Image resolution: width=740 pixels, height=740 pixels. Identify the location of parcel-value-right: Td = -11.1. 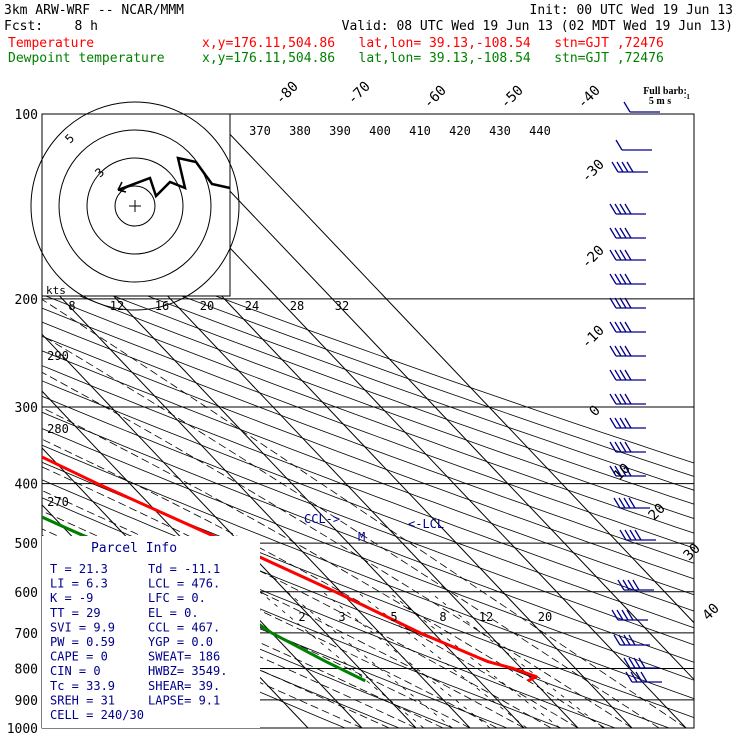
(184, 569).